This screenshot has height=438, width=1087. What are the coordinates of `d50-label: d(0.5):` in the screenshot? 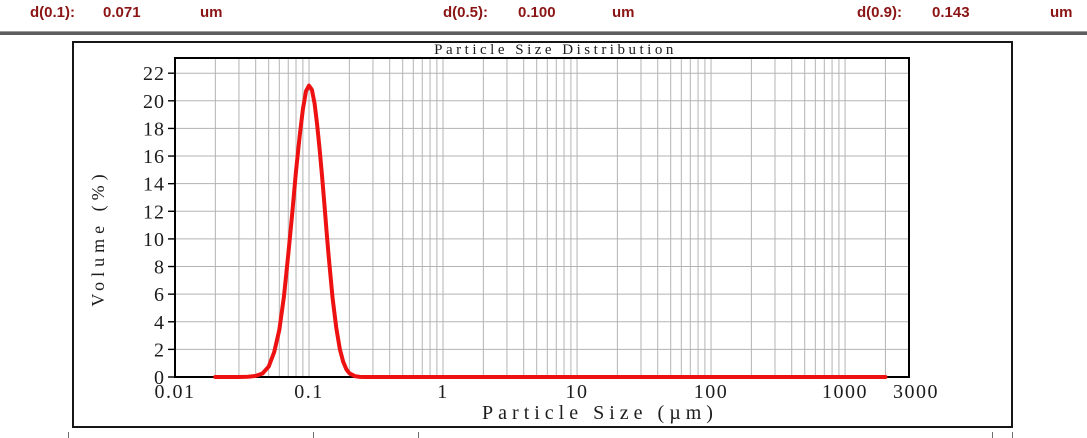 It's located at (465, 12).